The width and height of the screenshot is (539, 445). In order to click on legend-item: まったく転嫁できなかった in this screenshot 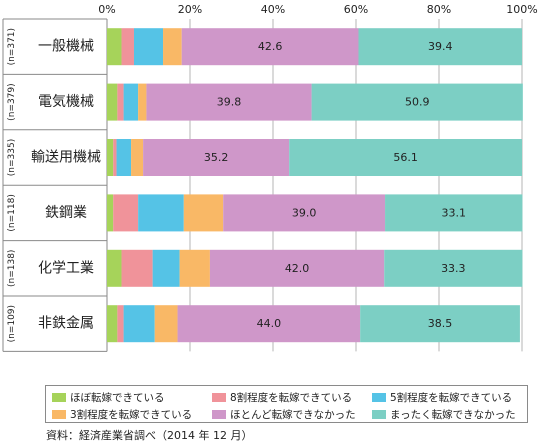, I will do `click(444, 414)`.